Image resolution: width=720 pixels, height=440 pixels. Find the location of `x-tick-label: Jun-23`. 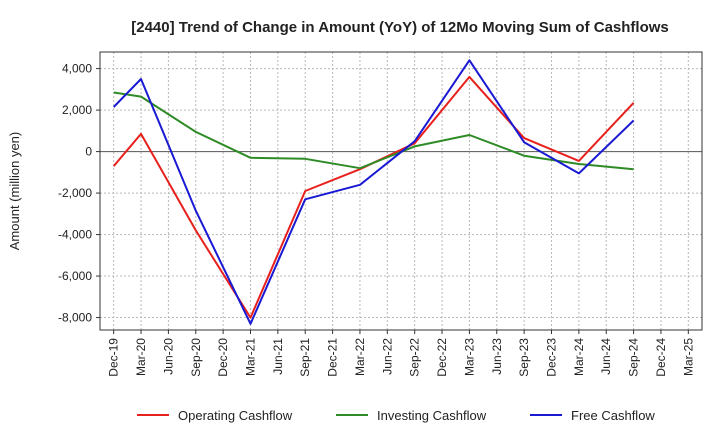

x-tick-label: Jun-23 is located at coordinates (497, 356).